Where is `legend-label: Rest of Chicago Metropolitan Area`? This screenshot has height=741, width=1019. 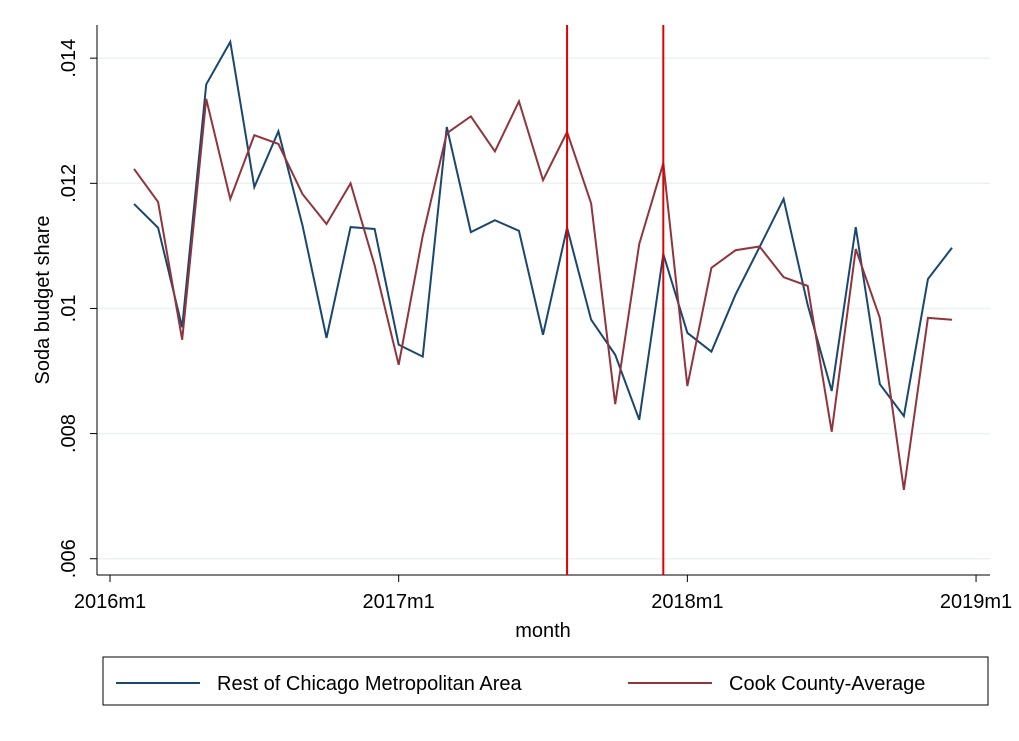 legend-label: Rest of Chicago Metropolitan Area is located at coordinates (369, 684).